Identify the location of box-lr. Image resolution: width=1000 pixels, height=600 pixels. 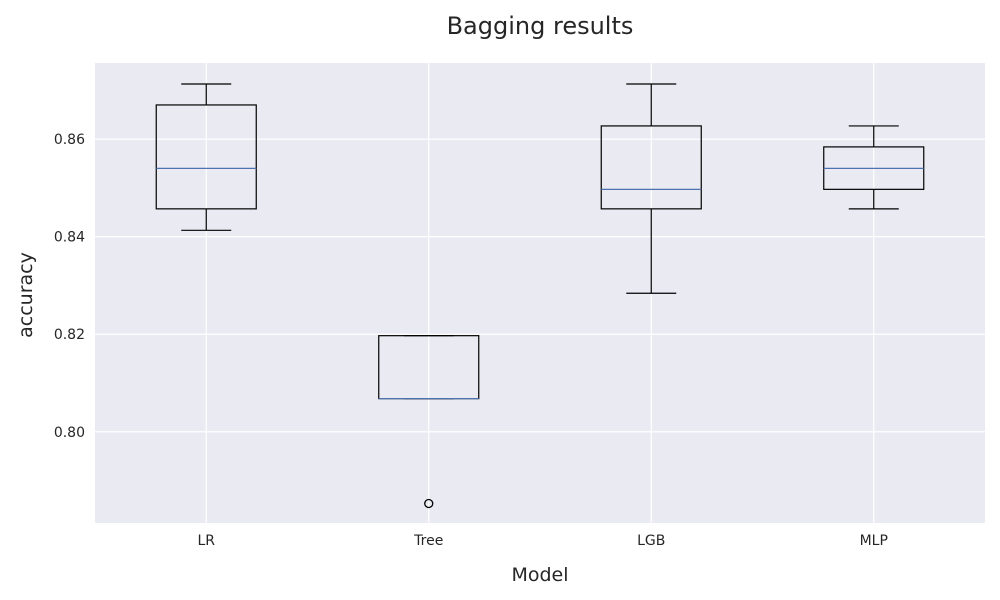
(206, 157).